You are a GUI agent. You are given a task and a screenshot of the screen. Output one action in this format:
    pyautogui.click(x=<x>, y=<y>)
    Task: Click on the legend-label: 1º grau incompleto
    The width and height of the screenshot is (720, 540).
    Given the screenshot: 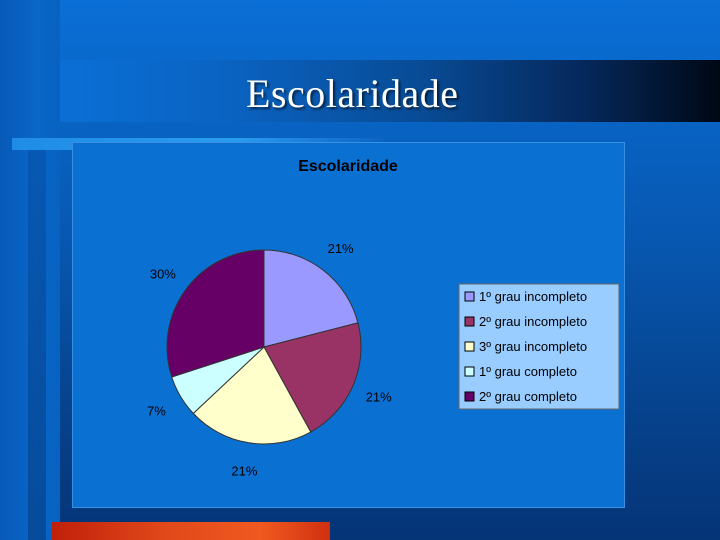 What is the action you would take?
    pyautogui.click(x=533, y=296)
    